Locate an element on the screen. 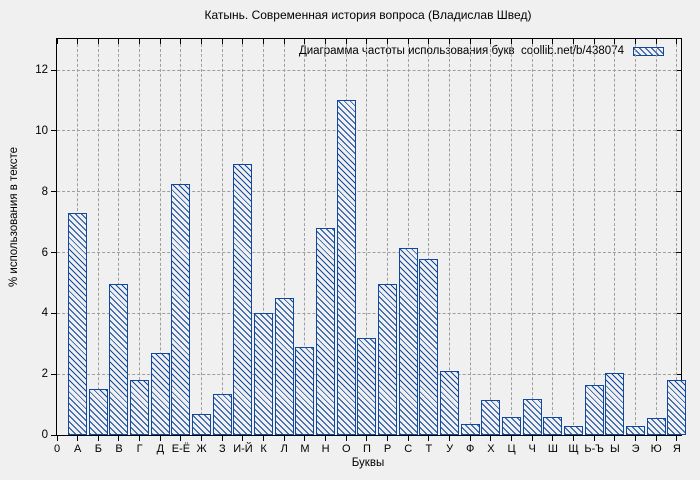 Image resolution: width=700 pixels, height=480 pixels. x-tick-label: Т is located at coordinates (429, 449).